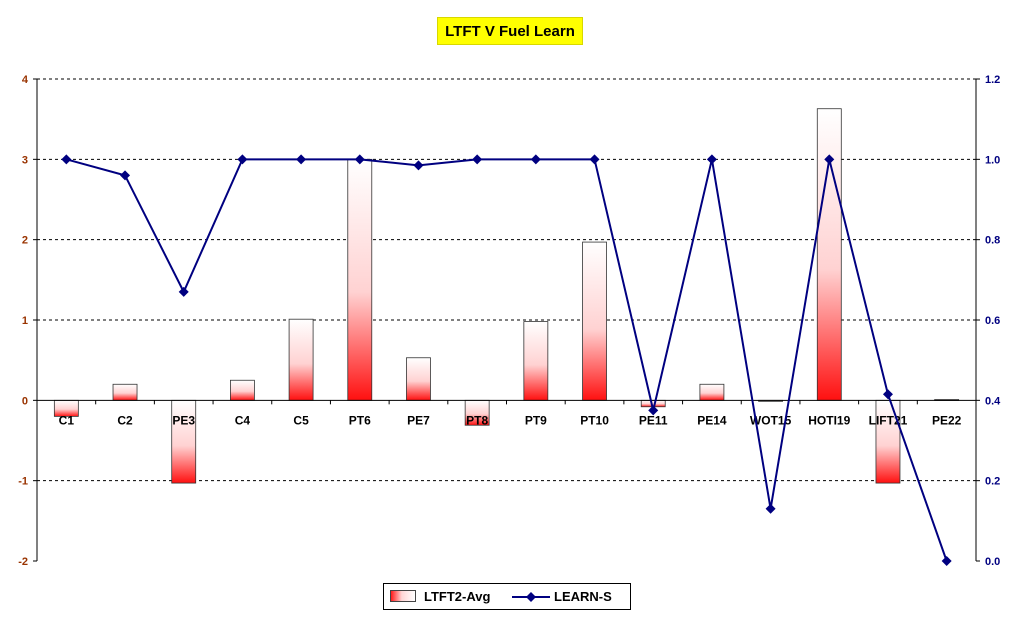 The width and height of the screenshot is (1020, 618). Describe the element at coordinates (992, 241) in the screenshot. I see `right-axis-tick-label: 0.8` at that location.